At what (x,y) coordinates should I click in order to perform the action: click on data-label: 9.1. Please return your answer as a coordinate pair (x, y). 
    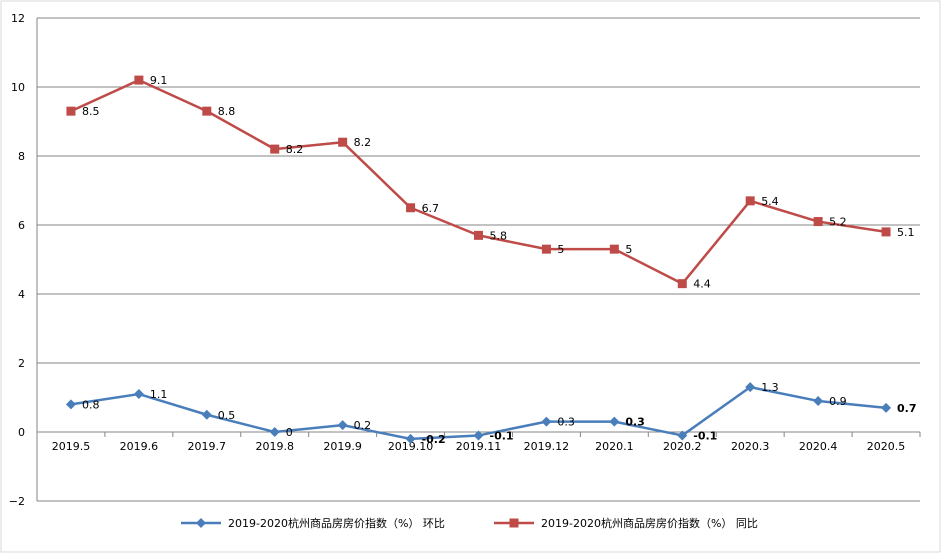
    Looking at the image, I should click on (159, 80).